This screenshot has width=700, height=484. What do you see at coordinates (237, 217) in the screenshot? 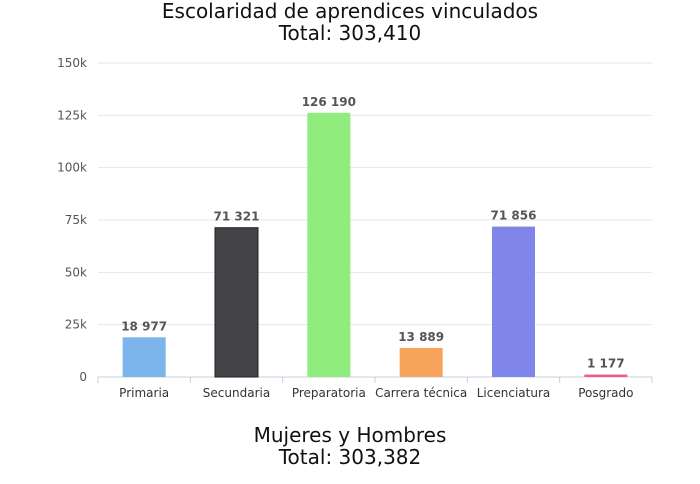
I see `data-label: 71 321` at bounding box center [237, 217].